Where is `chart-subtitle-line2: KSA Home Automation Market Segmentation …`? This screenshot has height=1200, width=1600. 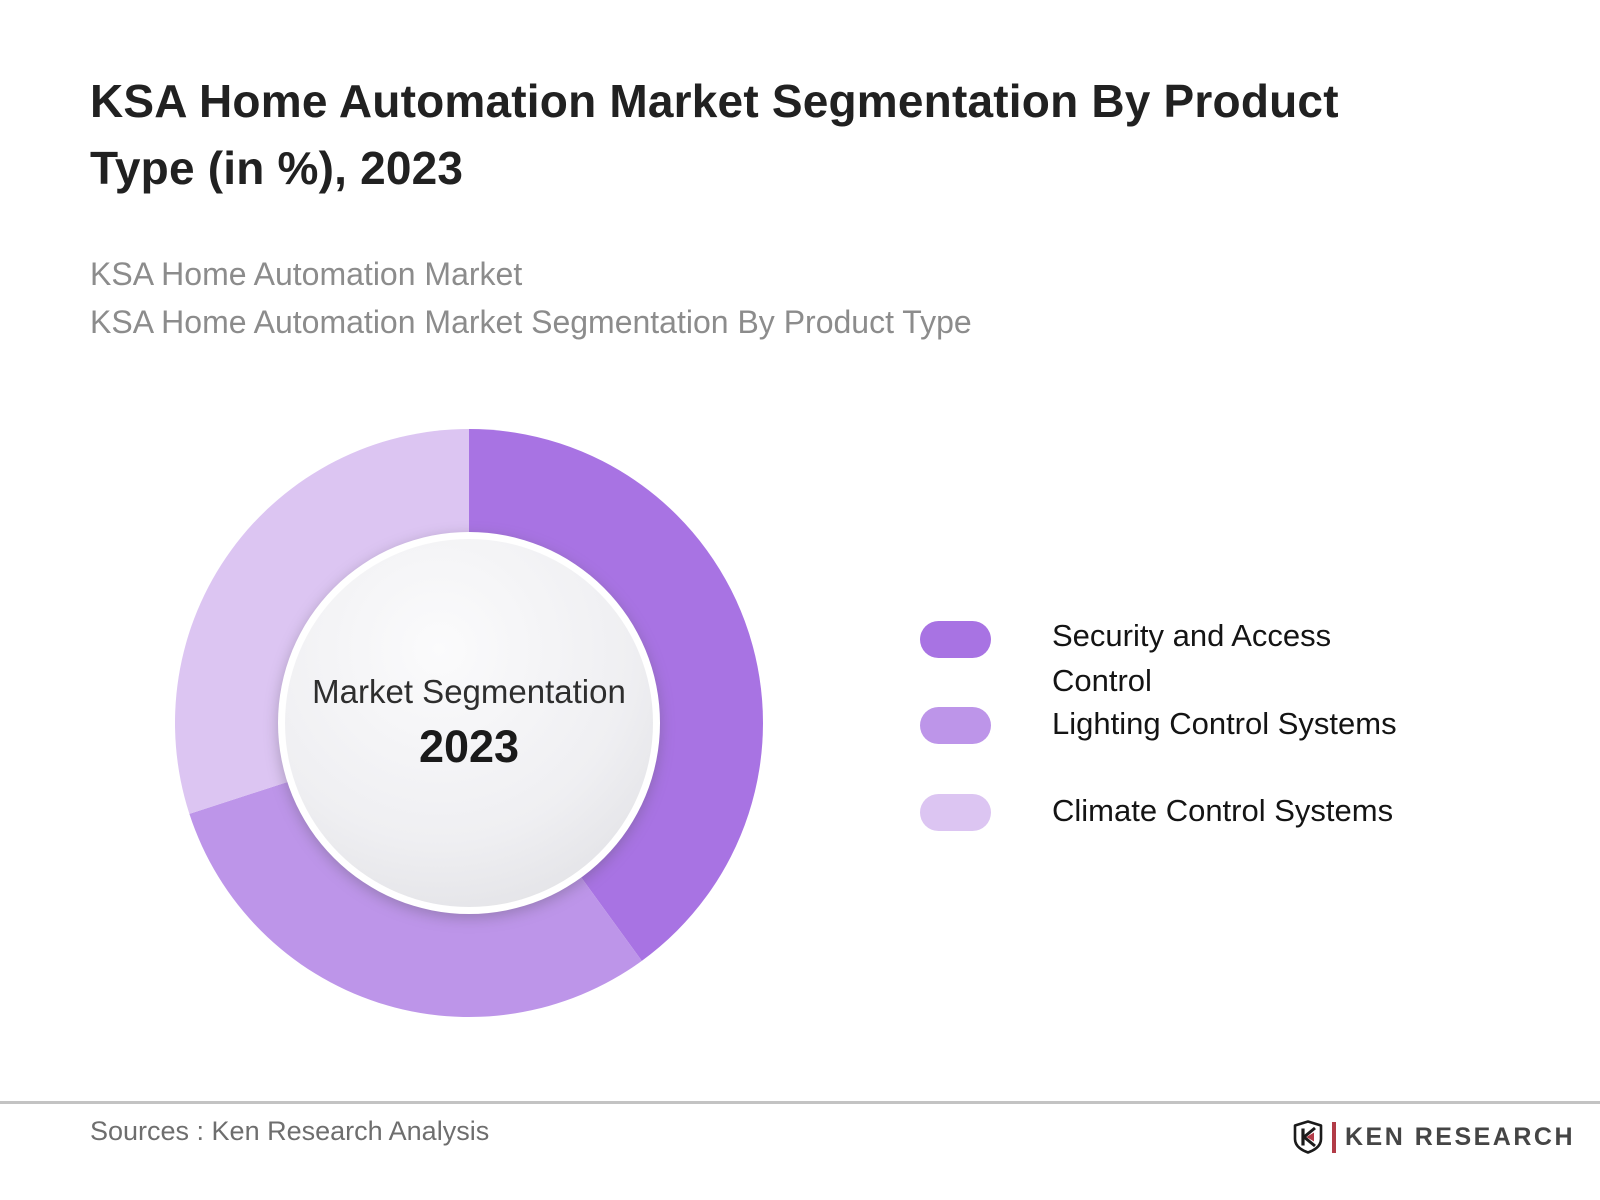
chart-subtitle-line2: KSA Home Automation Market Segmentation … is located at coordinates (531, 322).